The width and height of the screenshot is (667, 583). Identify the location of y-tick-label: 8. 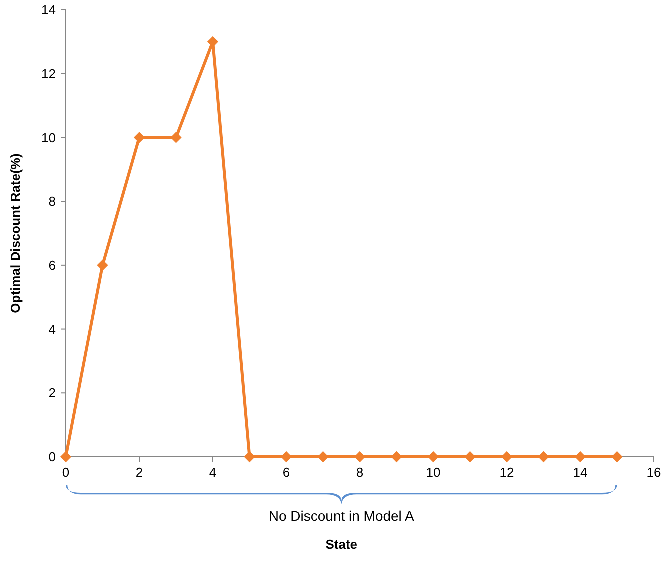
(52, 202).